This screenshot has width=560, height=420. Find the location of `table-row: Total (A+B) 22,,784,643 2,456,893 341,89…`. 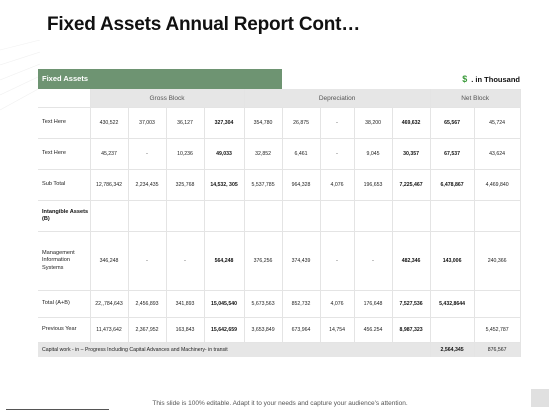

table-row: Total (A+B) 22,,784,643 2,456,893 341,89… is located at coordinates (279, 304).